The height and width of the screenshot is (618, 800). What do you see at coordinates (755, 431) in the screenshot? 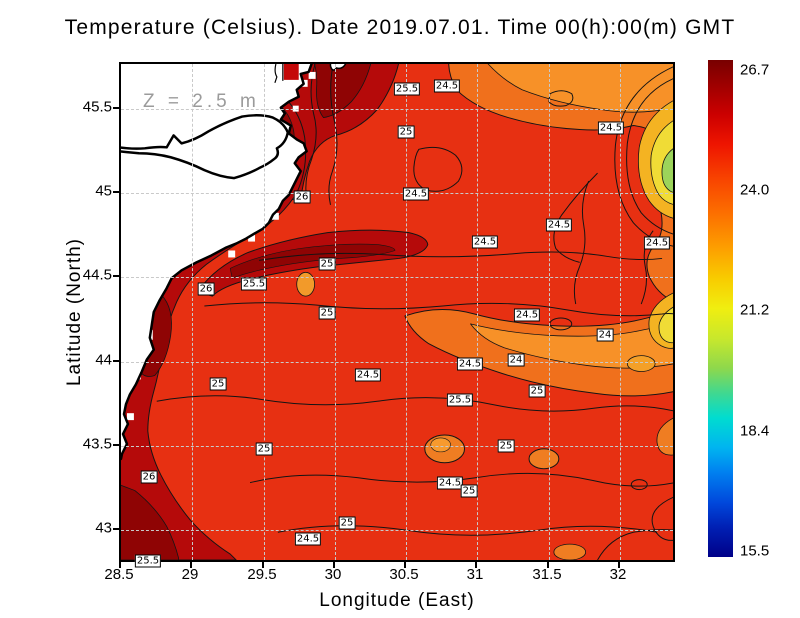
I see `colorbar-tick-label: 18.4` at bounding box center [755, 431].